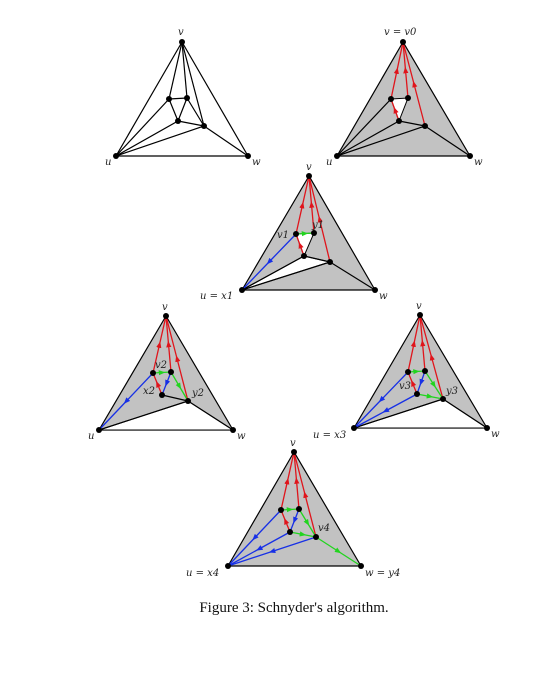 This screenshot has height=689, width=559. I want to click on panel-3-label-u: u = x1, so click(216, 296).